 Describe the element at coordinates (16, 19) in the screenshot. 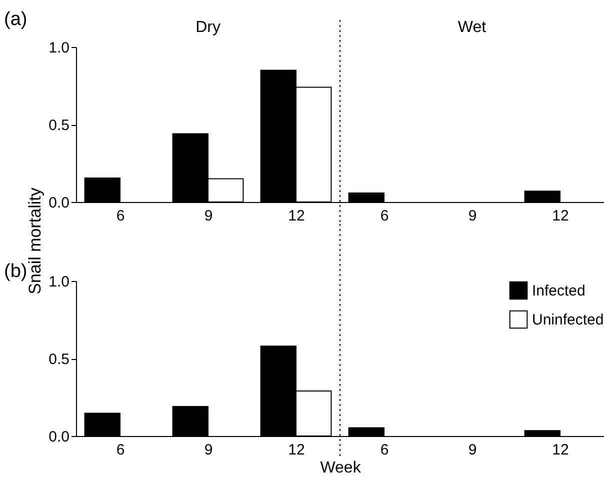

I see `chart-title: (a)` at that location.